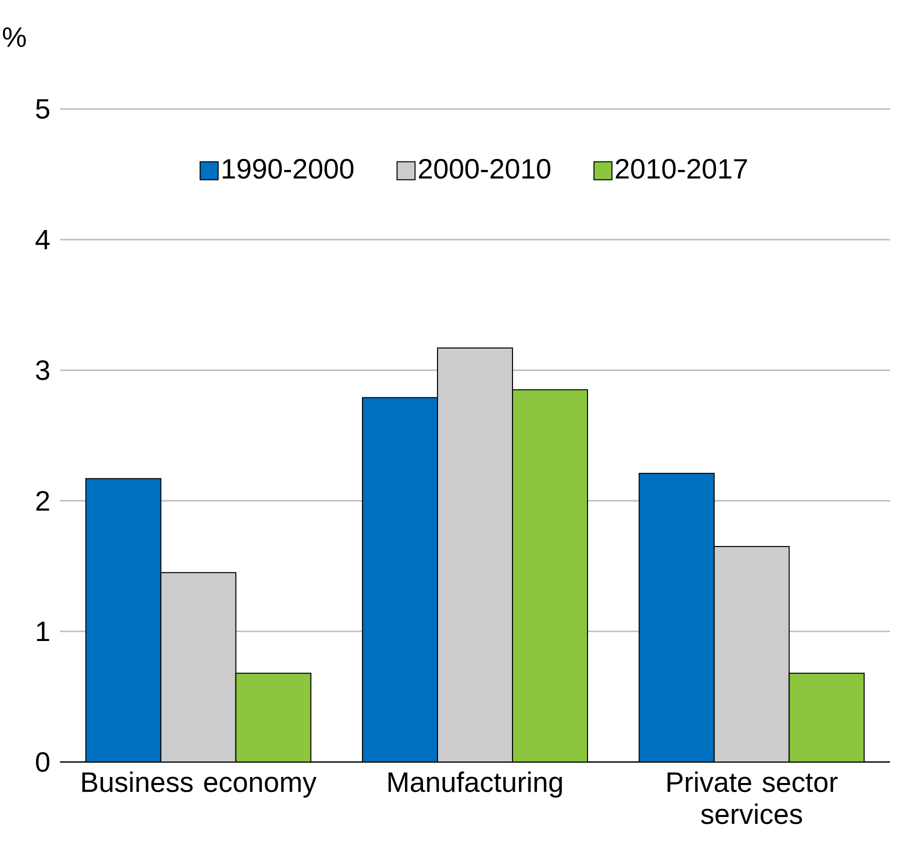 The width and height of the screenshot is (901, 855). What do you see at coordinates (43, 762) in the screenshot?
I see `y-tick-label: 0` at bounding box center [43, 762].